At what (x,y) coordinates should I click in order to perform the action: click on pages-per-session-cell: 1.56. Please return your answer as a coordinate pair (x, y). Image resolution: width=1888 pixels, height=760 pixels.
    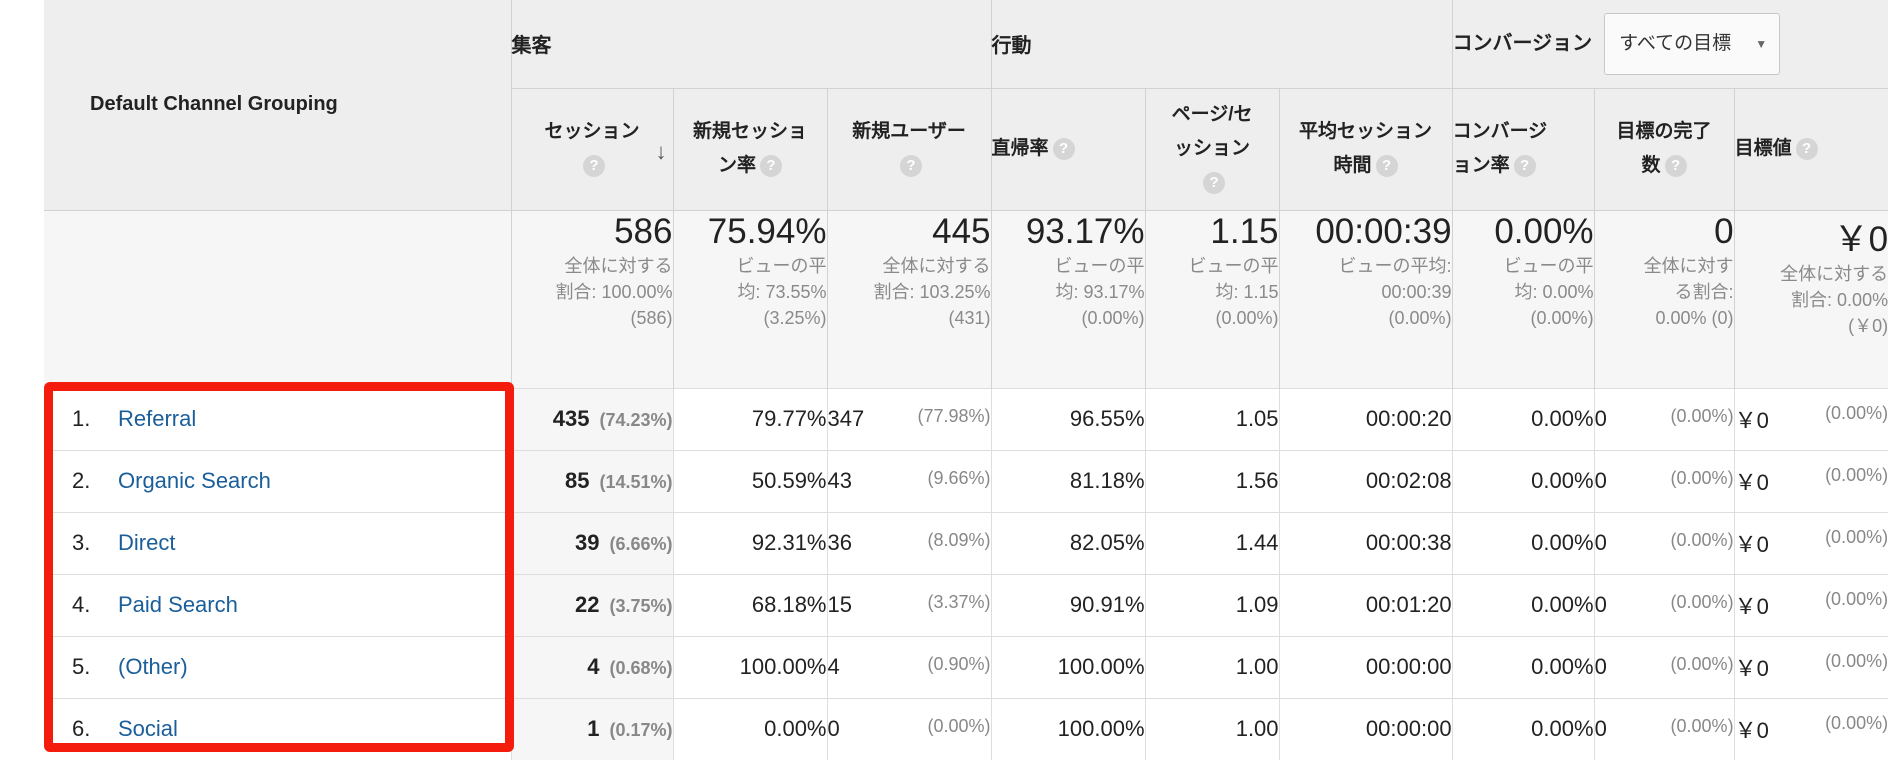
    Looking at the image, I should click on (1212, 480).